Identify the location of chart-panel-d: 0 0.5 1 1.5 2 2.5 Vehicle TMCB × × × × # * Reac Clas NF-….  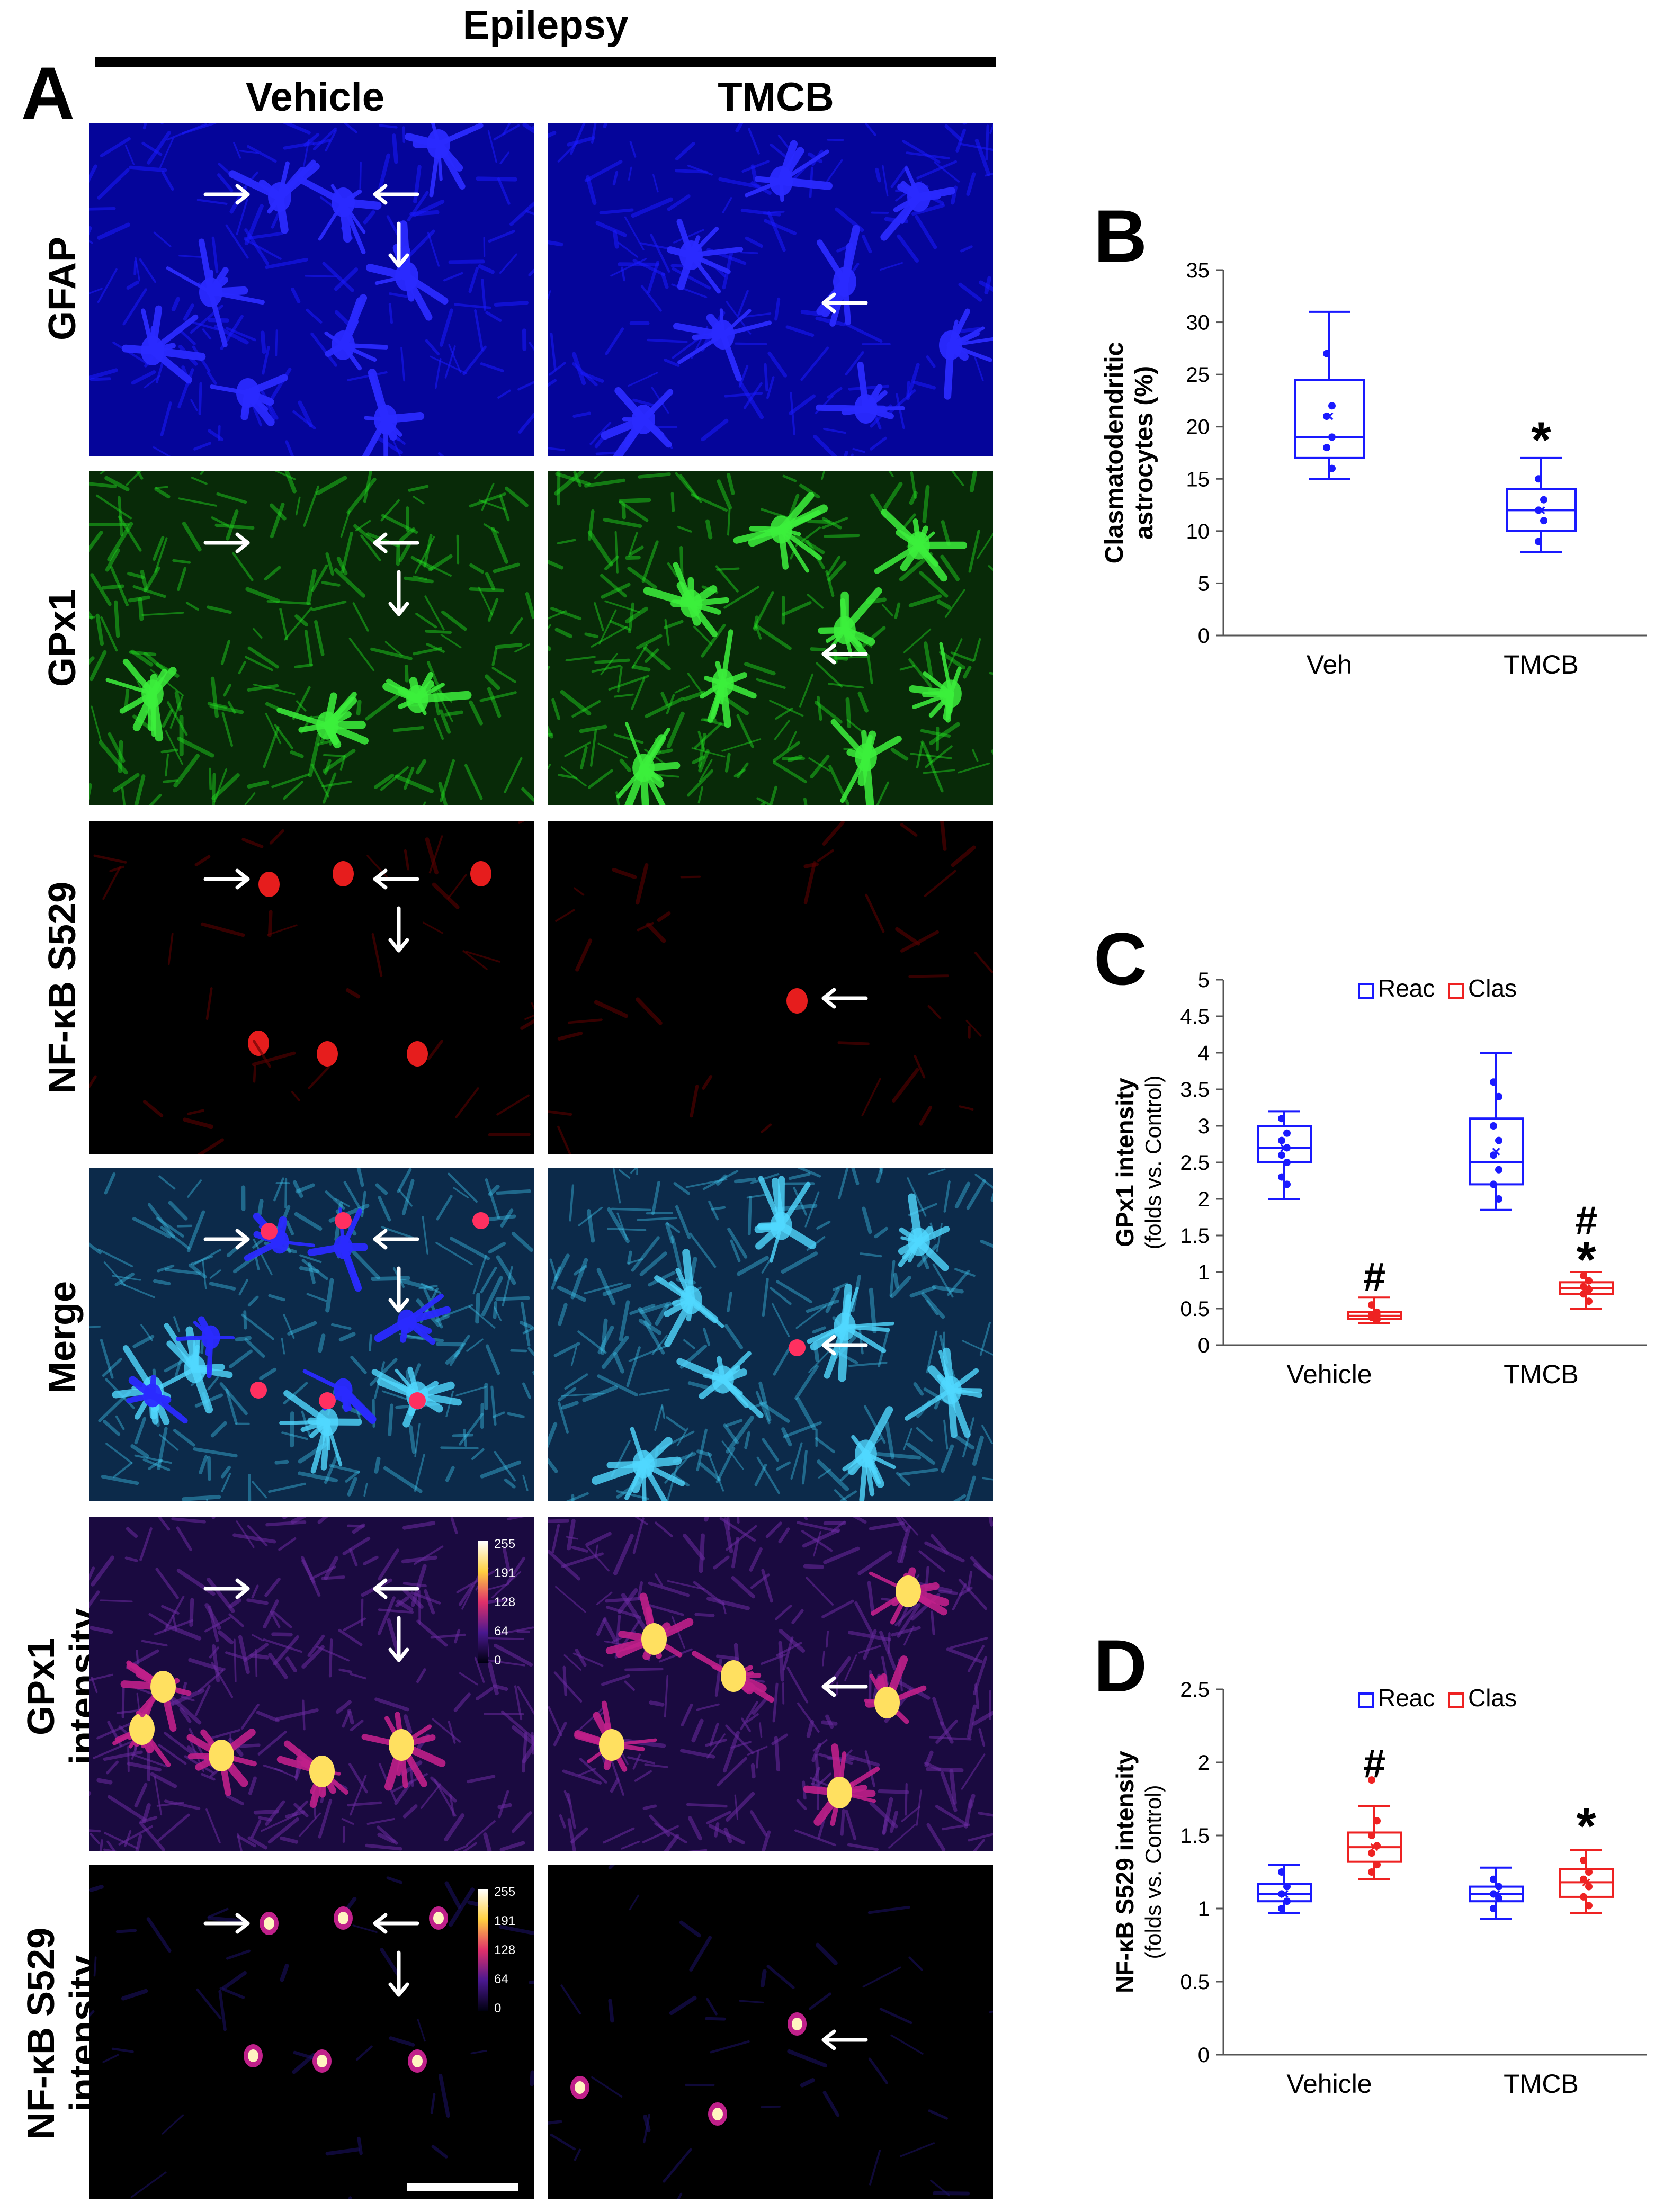
(1374, 1893).